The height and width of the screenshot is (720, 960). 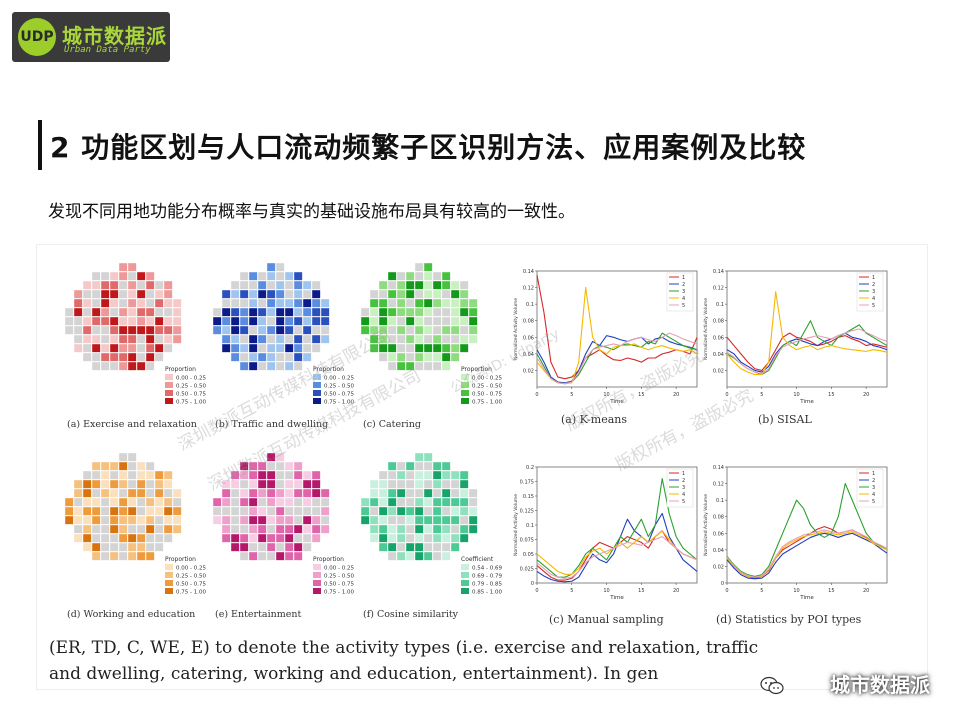 I want to click on map-legend-label: 0.79 - 0.85, so click(x=487, y=585).